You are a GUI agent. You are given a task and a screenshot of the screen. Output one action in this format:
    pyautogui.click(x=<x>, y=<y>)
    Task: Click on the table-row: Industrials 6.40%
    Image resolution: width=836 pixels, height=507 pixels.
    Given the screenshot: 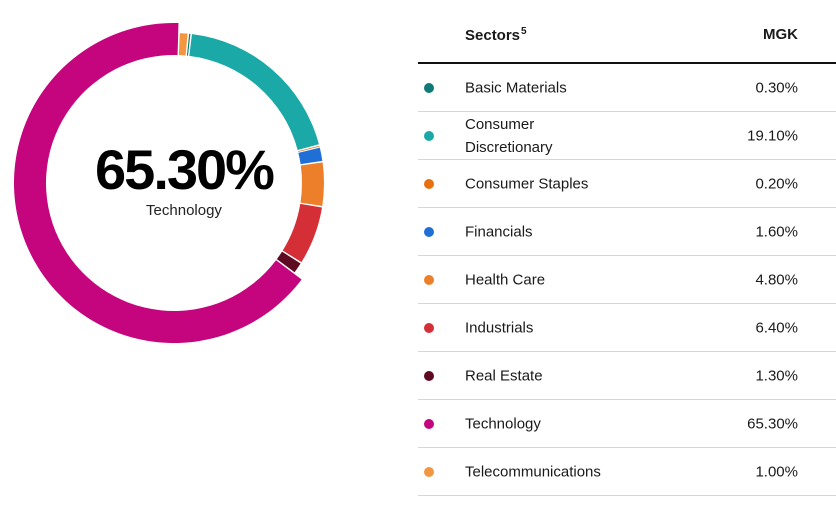 What is the action you would take?
    pyautogui.click(x=627, y=328)
    